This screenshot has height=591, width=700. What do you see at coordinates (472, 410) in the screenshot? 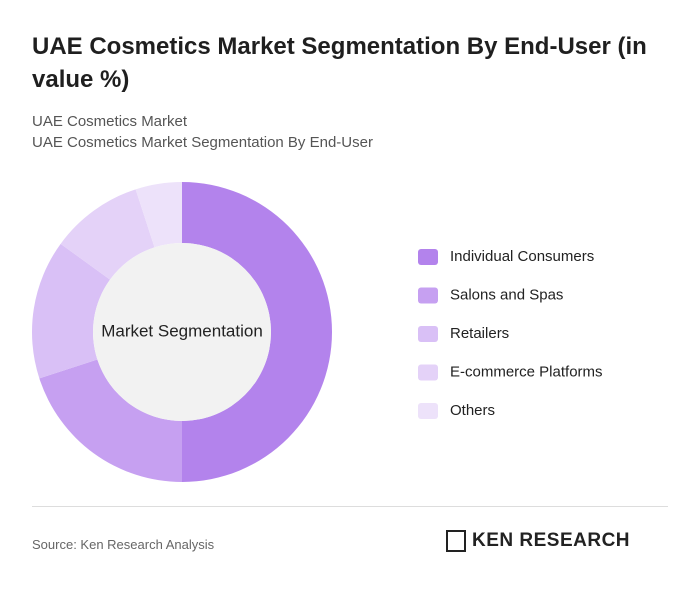
I see `legend-label: Others` at bounding box center [472, 410].